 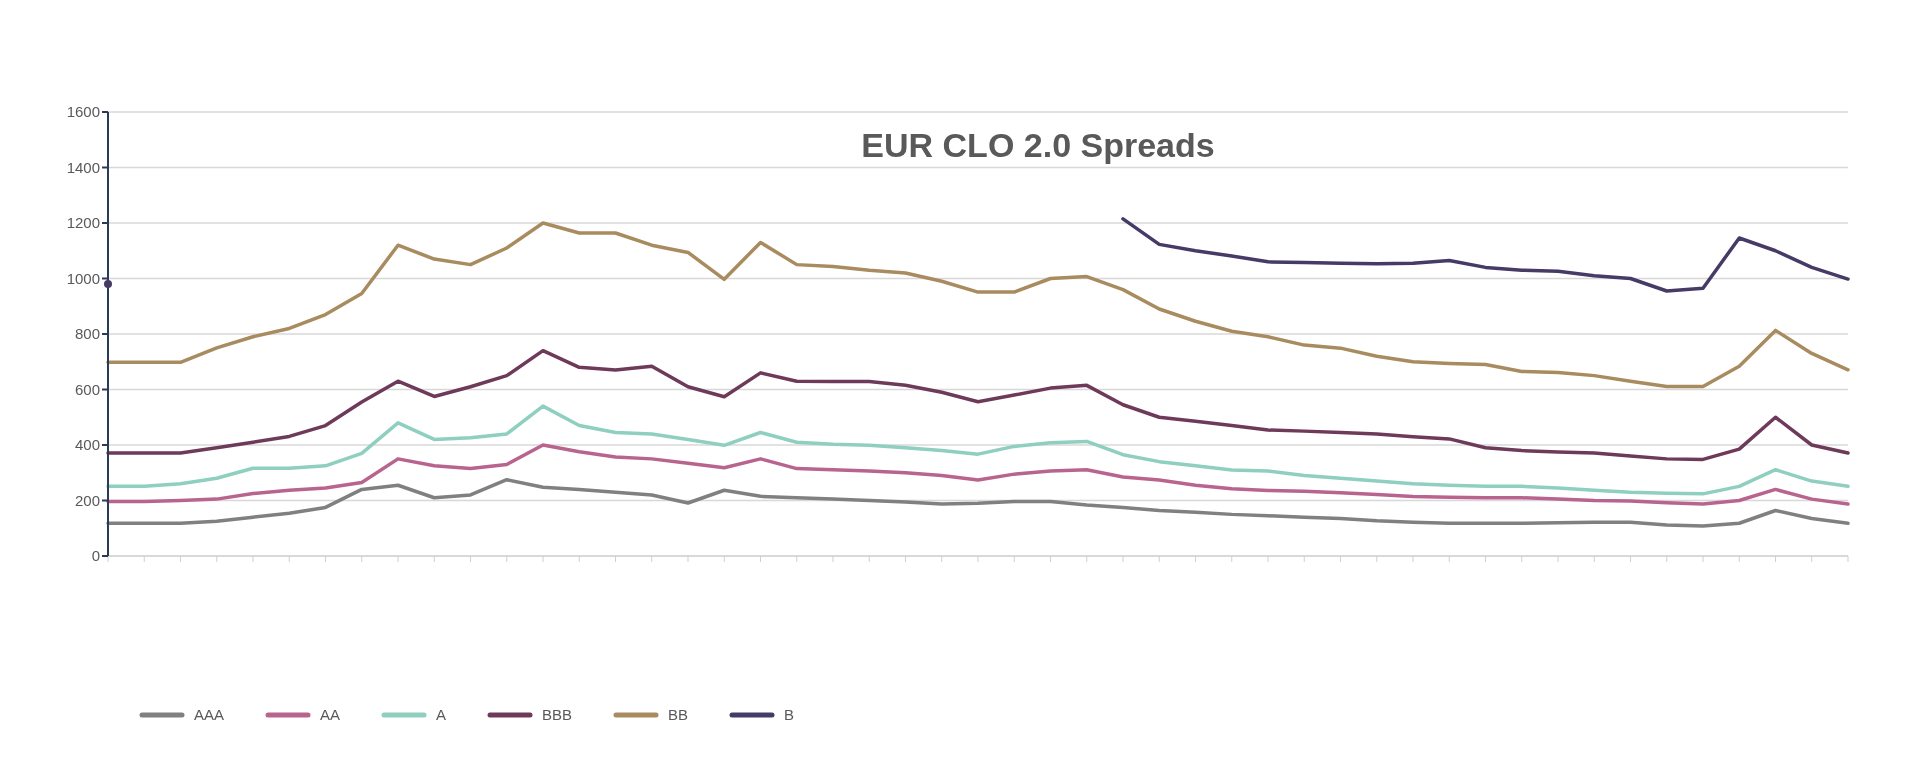 What do you see at coordinates (83, 278) in the screenshot?
I see `y-tick-label: 1000` at bounding box center [83, 278].